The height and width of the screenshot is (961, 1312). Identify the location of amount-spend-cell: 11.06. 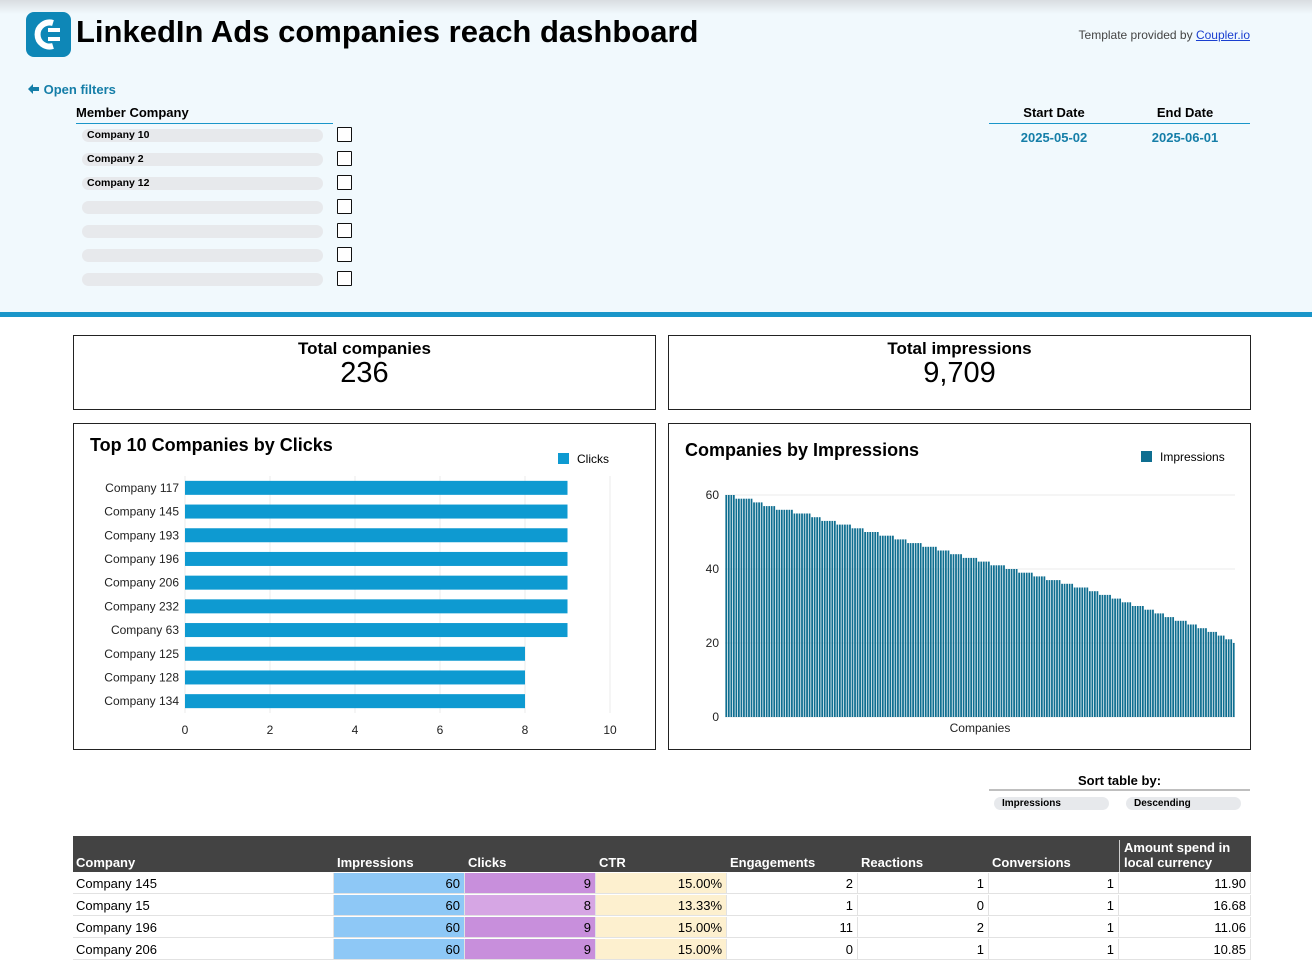
(1185, 927).